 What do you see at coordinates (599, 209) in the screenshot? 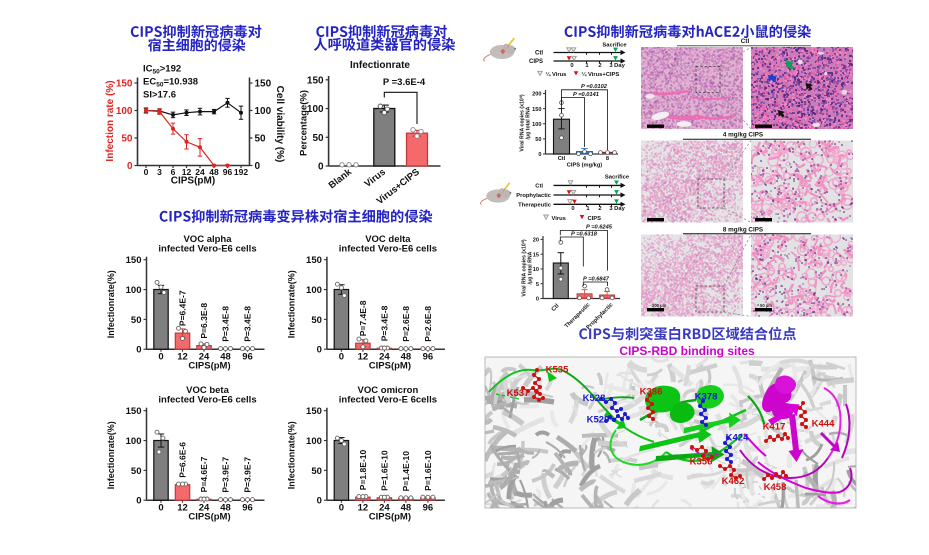
I see `svg-text: 2` at bounding box center [599, 209].